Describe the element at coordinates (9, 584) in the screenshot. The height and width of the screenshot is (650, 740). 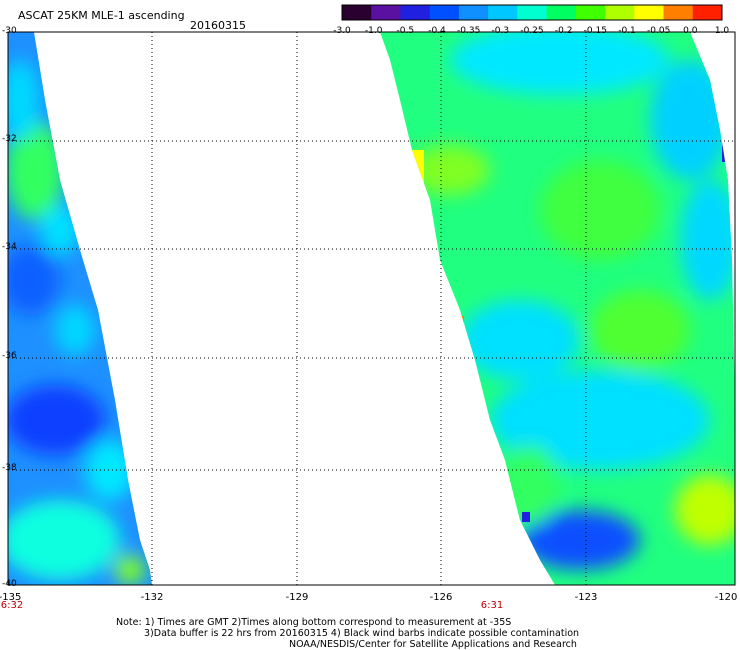
I see `lat-label: -40` at that location.